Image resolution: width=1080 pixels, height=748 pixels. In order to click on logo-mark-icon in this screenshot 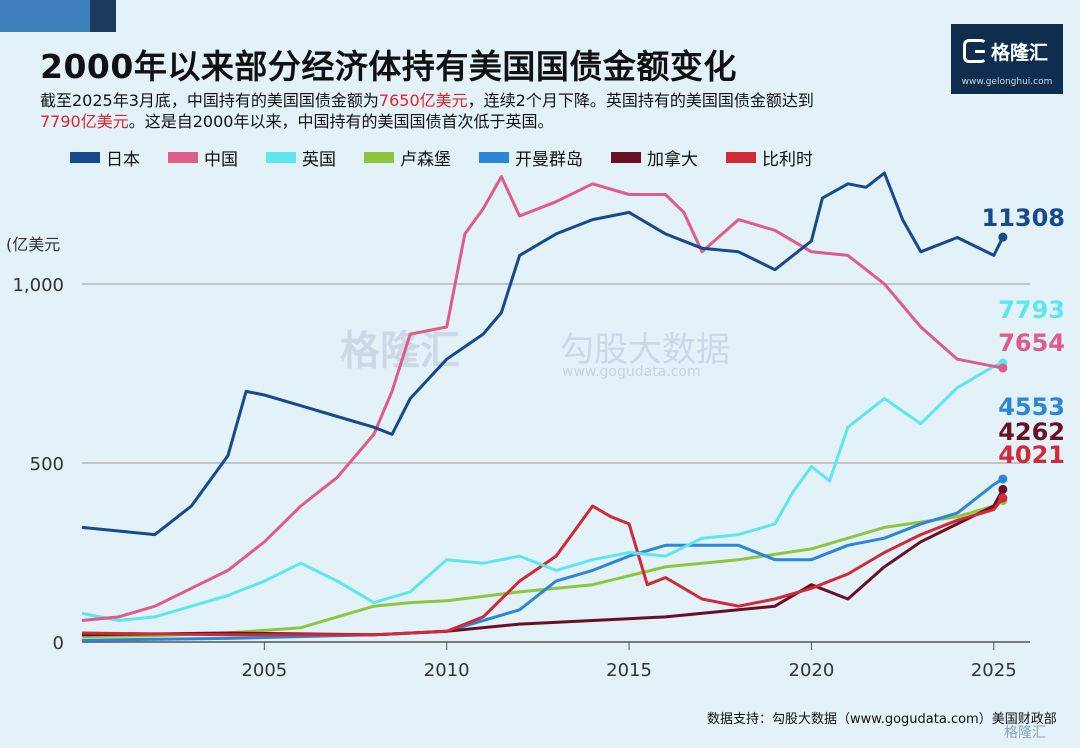, I will do `click(975, 51)`.